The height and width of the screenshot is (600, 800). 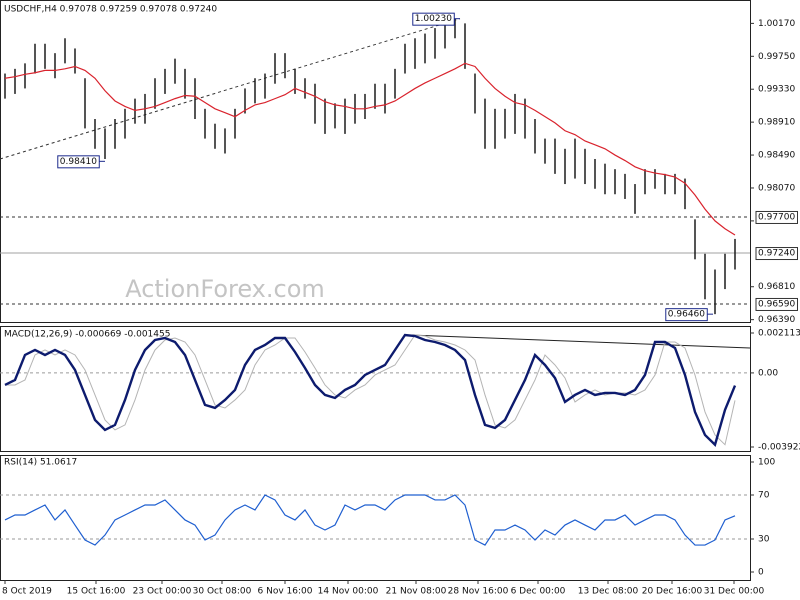 I want to click on y-tick-label: 70, so click(x=764, y=496).